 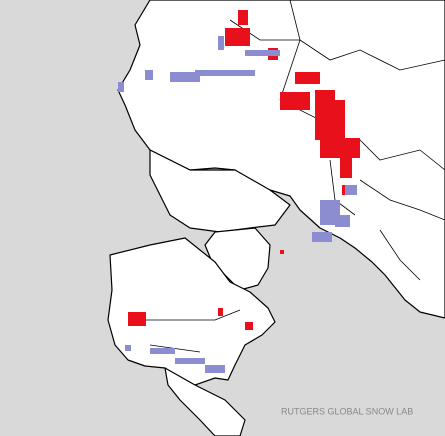 I want to click on credit: RUTGERS GLOBAL SNOW LAB, so click(x=347, y=411).